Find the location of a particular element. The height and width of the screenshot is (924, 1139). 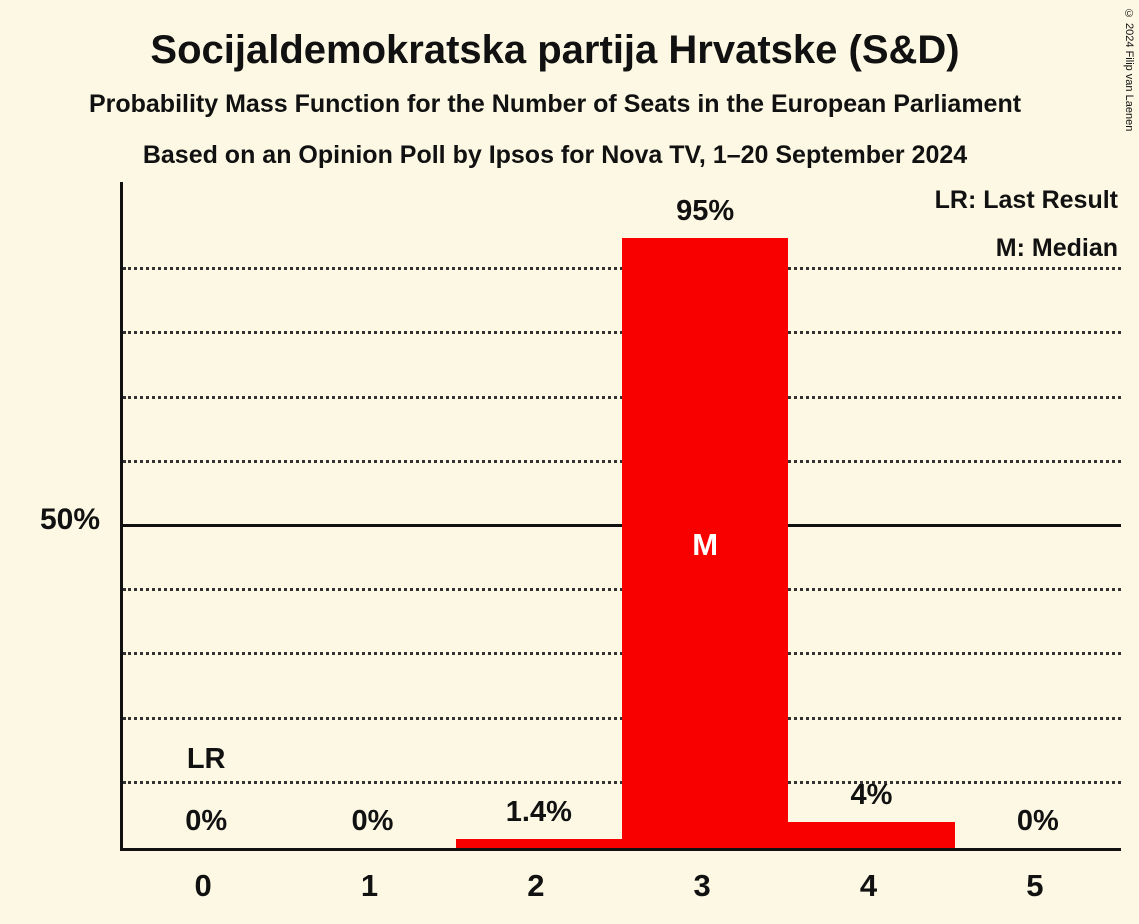

copyright-notice: © 2024 Filip van Laenen is located at coordinates (1129, 70).